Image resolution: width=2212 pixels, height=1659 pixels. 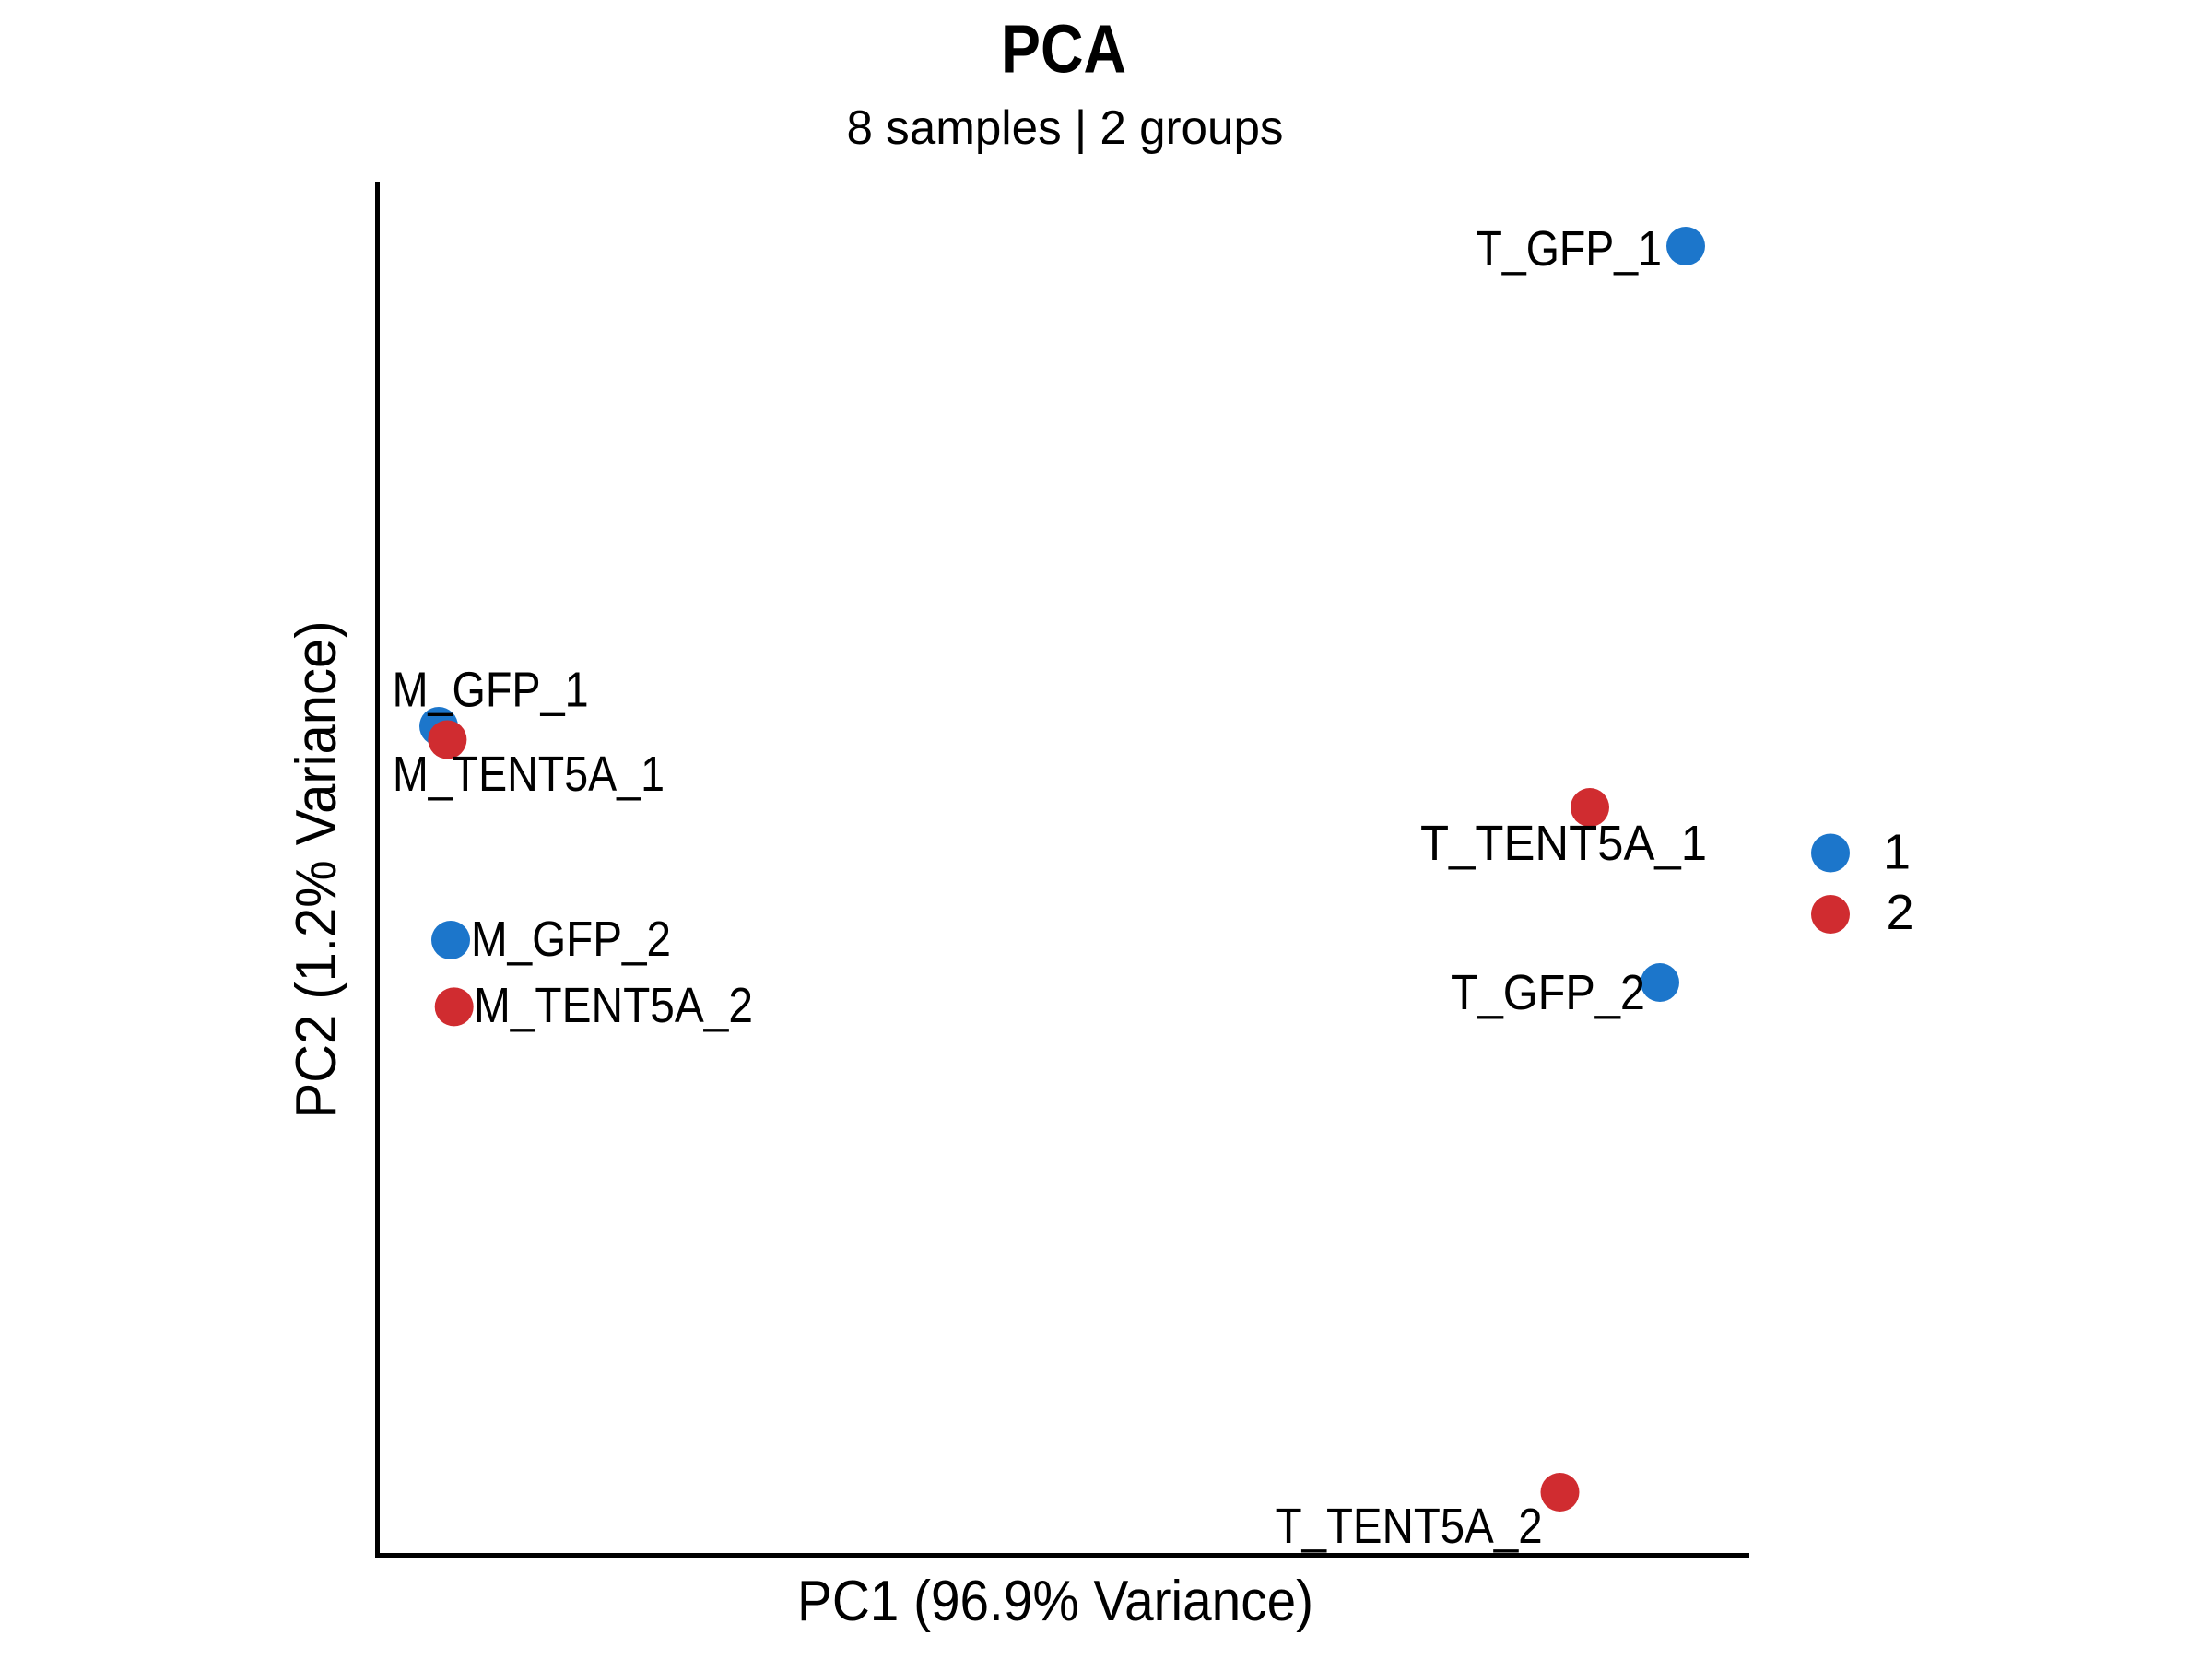 What do you see at coordinates (529, 774) in the screenshot?
I see `svg-text: M_TENT5A_1` at bounding box center [529, 774].